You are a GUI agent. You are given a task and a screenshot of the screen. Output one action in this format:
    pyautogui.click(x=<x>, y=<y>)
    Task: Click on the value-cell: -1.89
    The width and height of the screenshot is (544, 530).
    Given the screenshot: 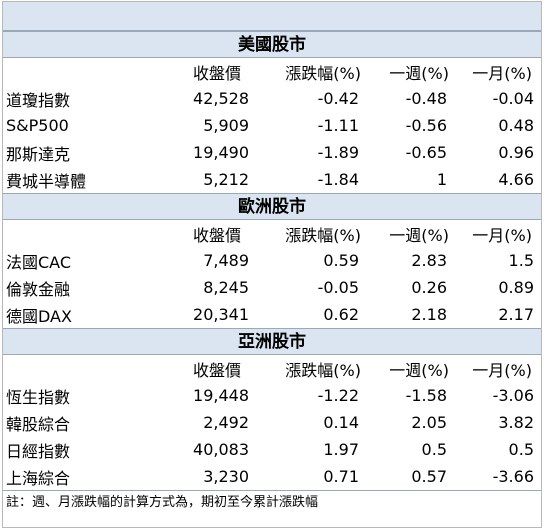 What is the action you would take?
    pyautogui.click(x=338, y=152)
    